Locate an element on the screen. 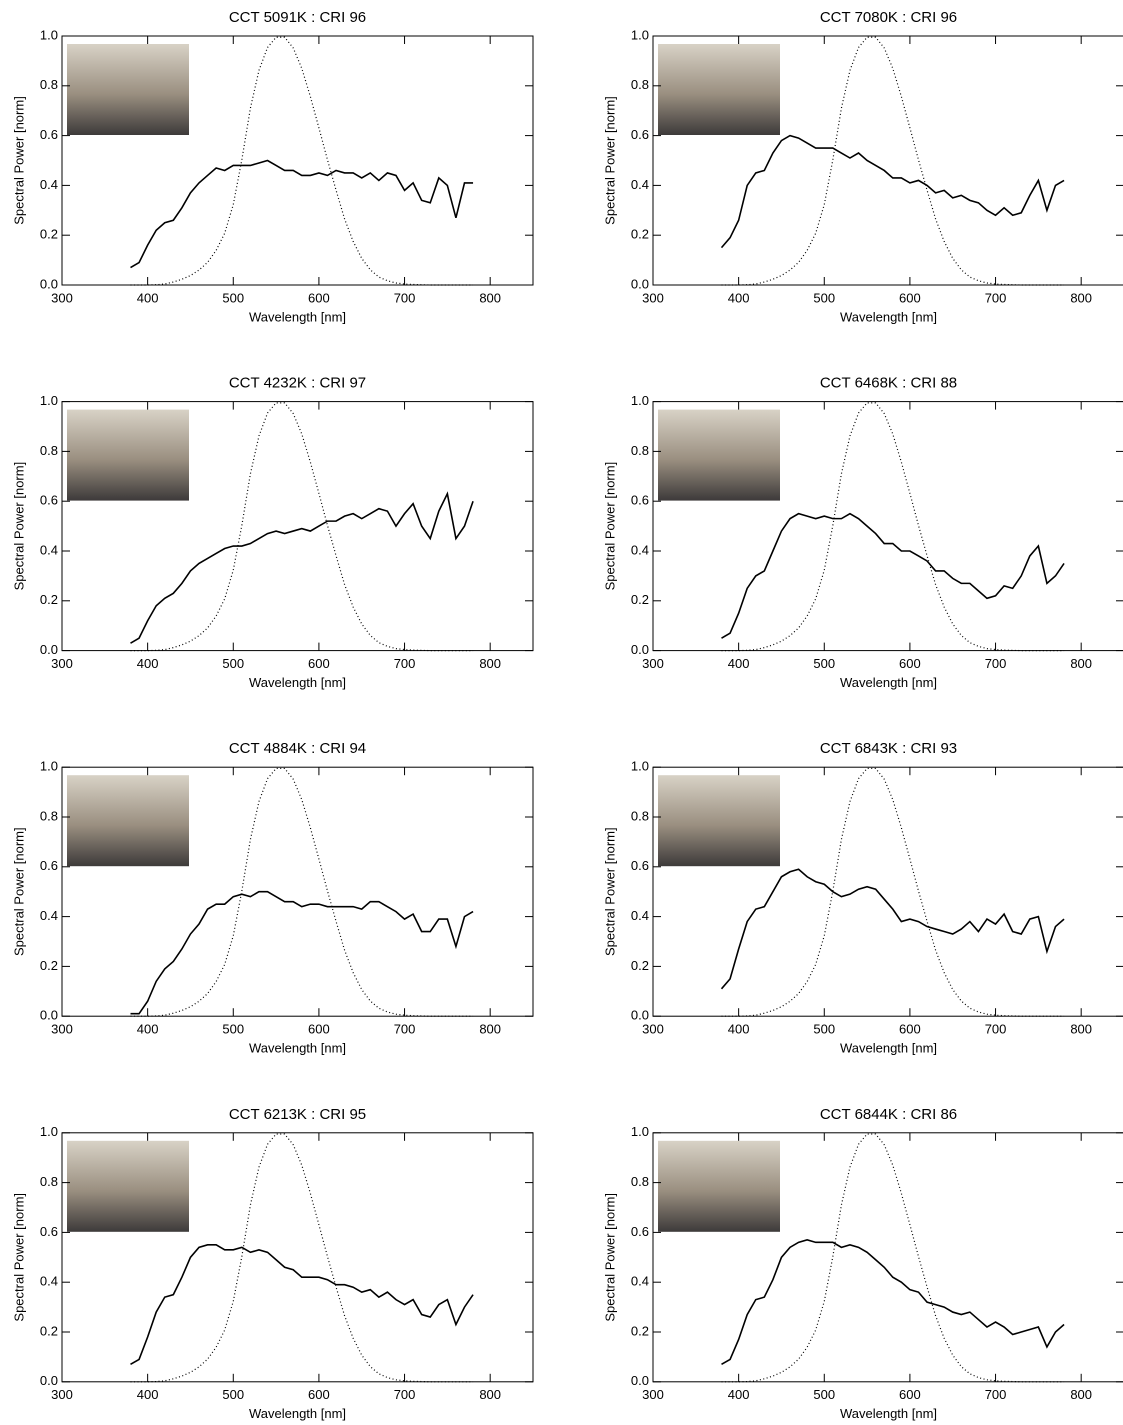 This screenshot has height=1425, width=1123. chart-title: CCT 6843K : CRI 93 is located at coordinates (888, 748).